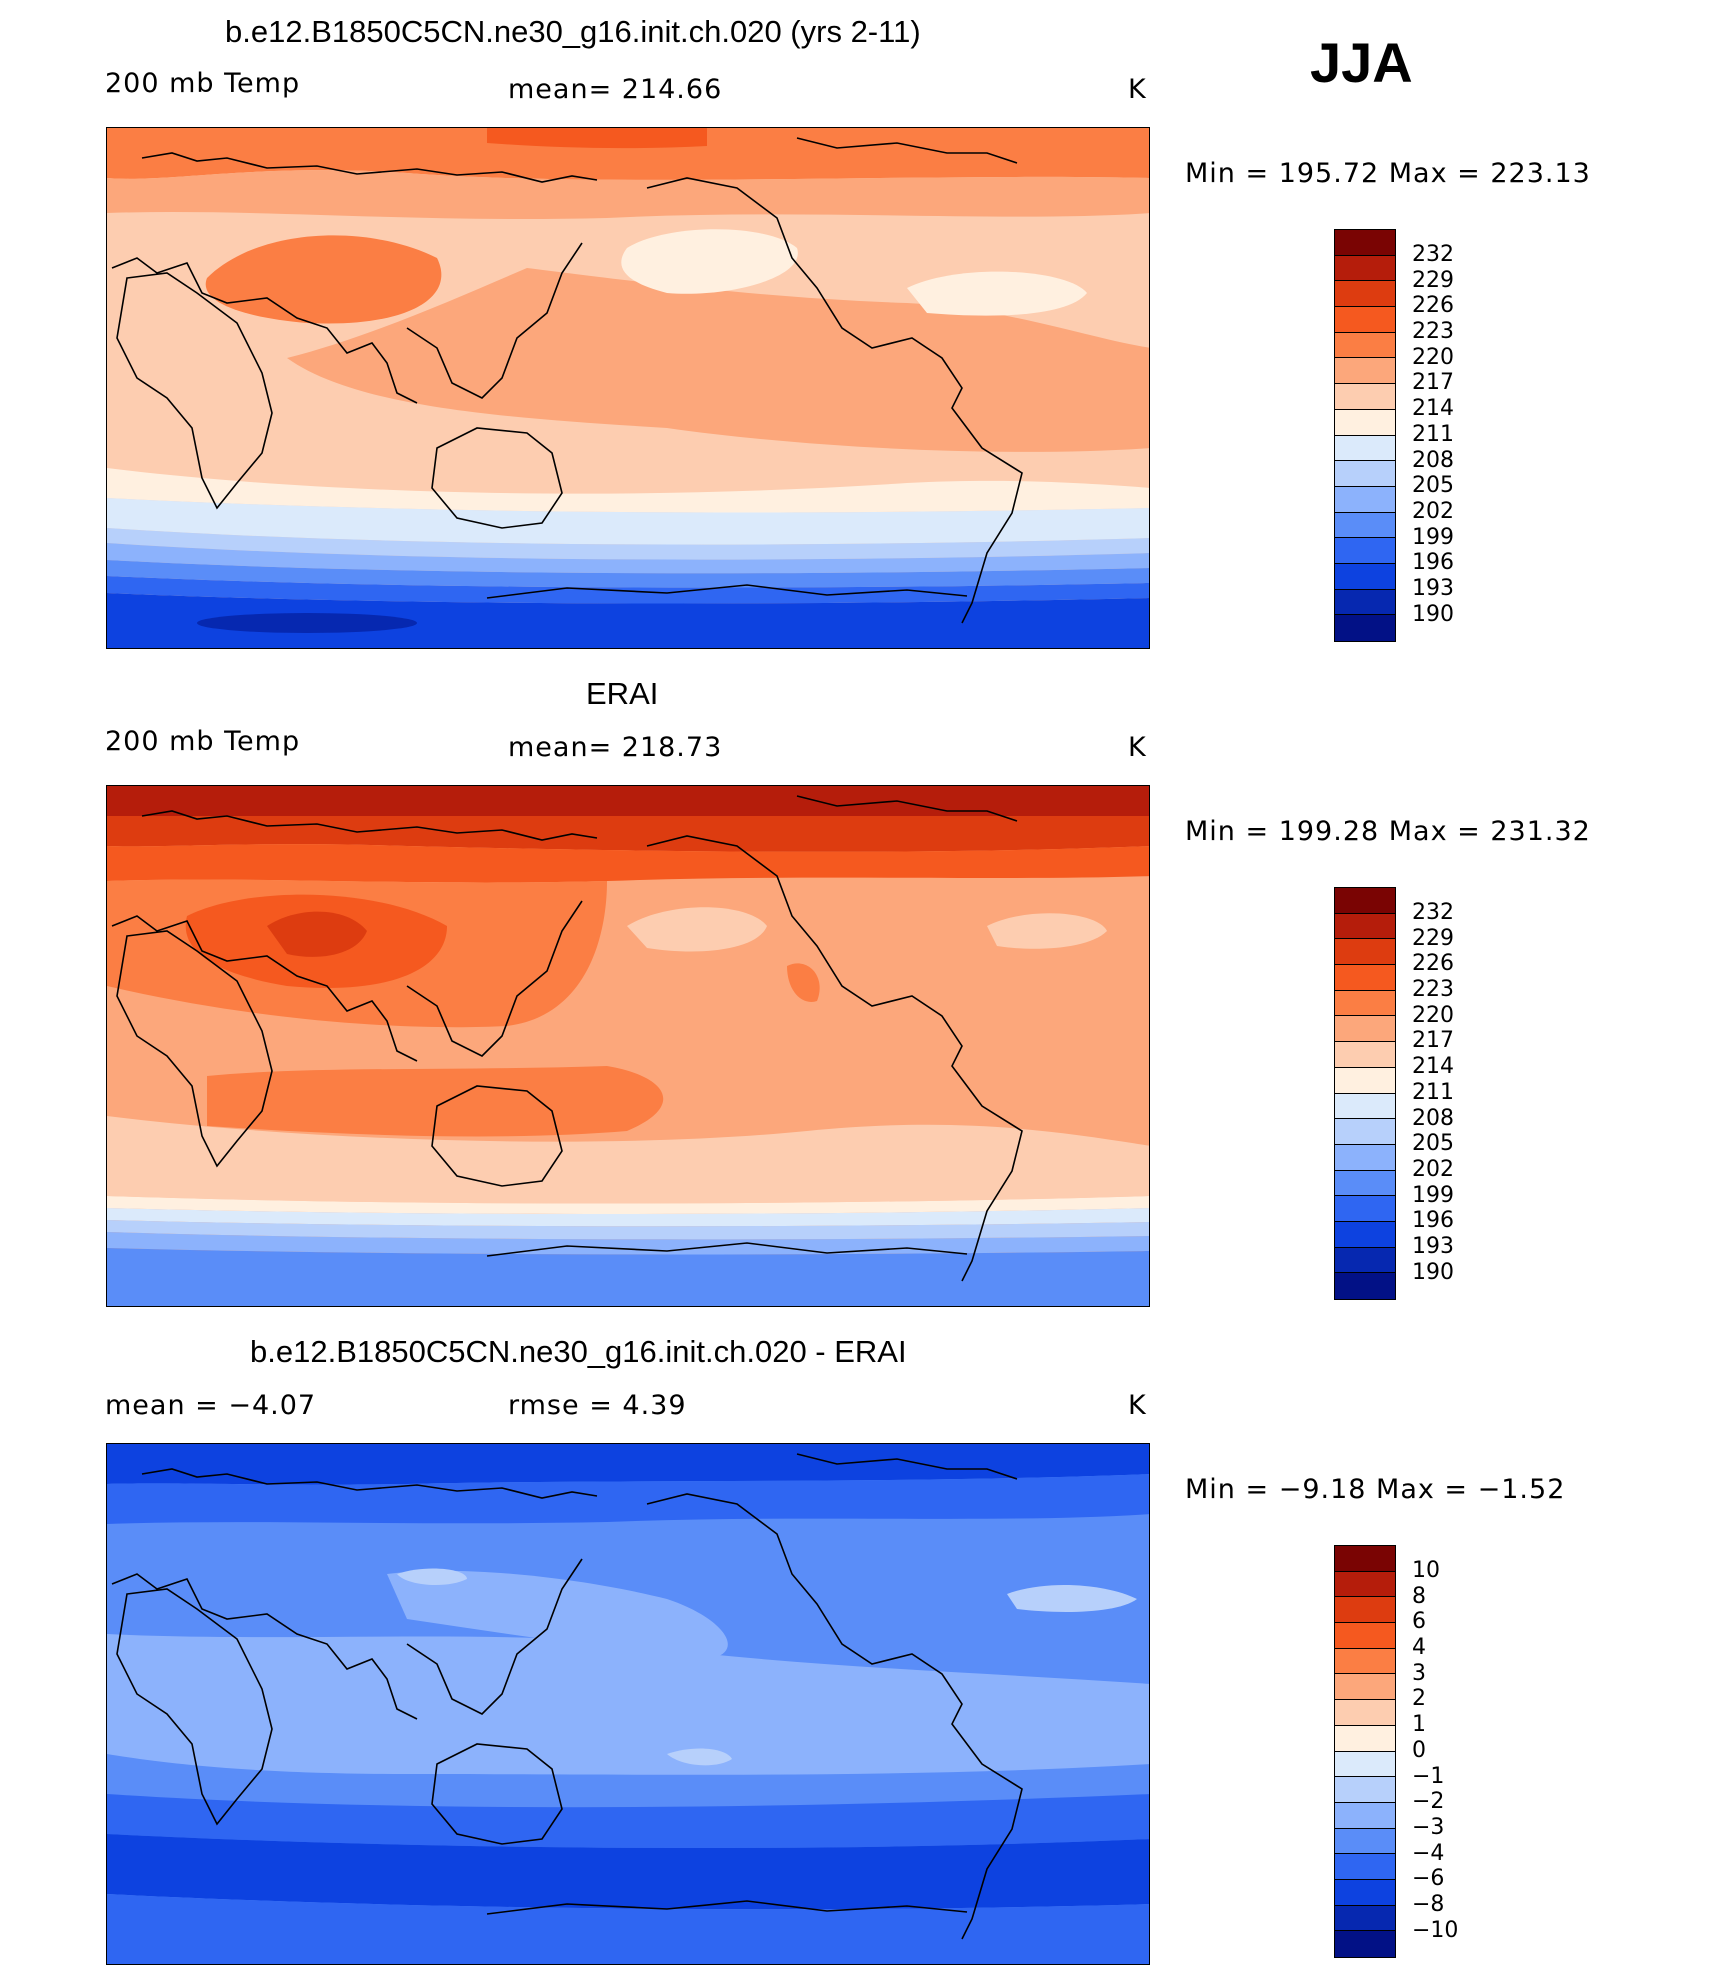 The height and width of the screenshot is (1975, 1710). Describe the element at coordinates (1137, 1405) in the screenshot. I see `panel-3-units: K` at that location.